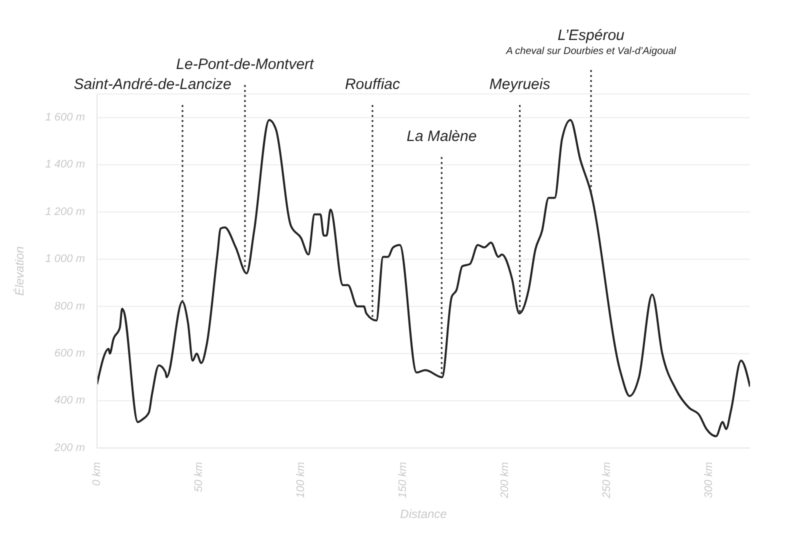  I want to click on ref-line-label: Rouffiac, so click(372, 84).